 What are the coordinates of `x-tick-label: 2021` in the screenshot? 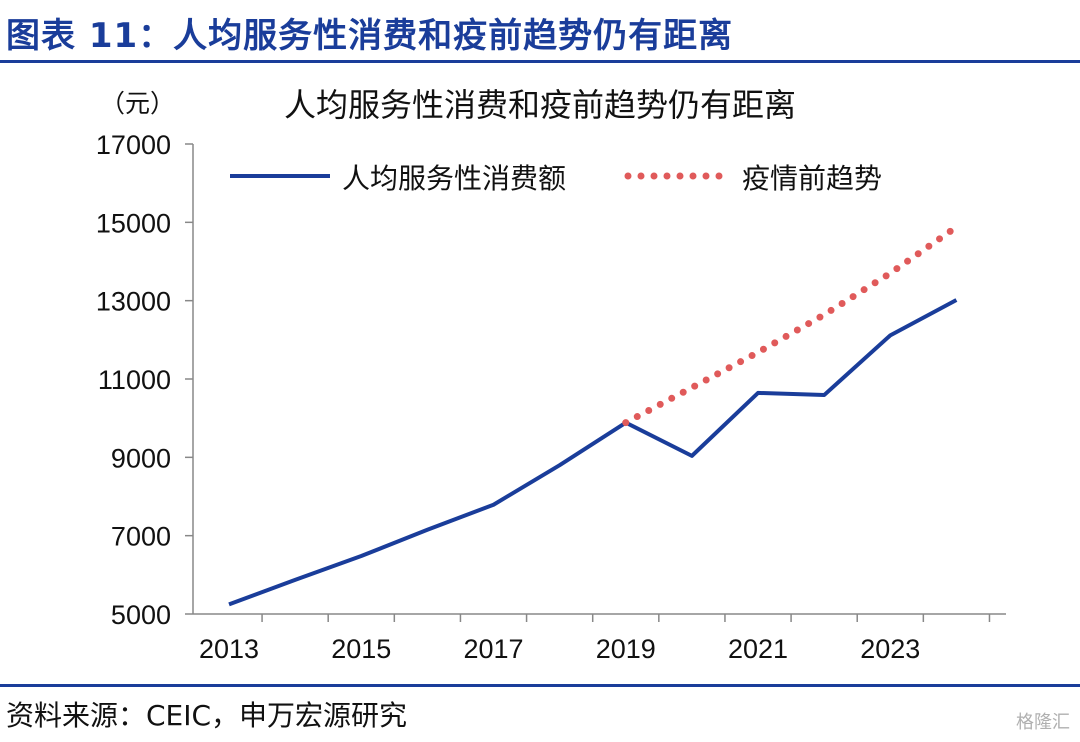 It's located at (758, 649).